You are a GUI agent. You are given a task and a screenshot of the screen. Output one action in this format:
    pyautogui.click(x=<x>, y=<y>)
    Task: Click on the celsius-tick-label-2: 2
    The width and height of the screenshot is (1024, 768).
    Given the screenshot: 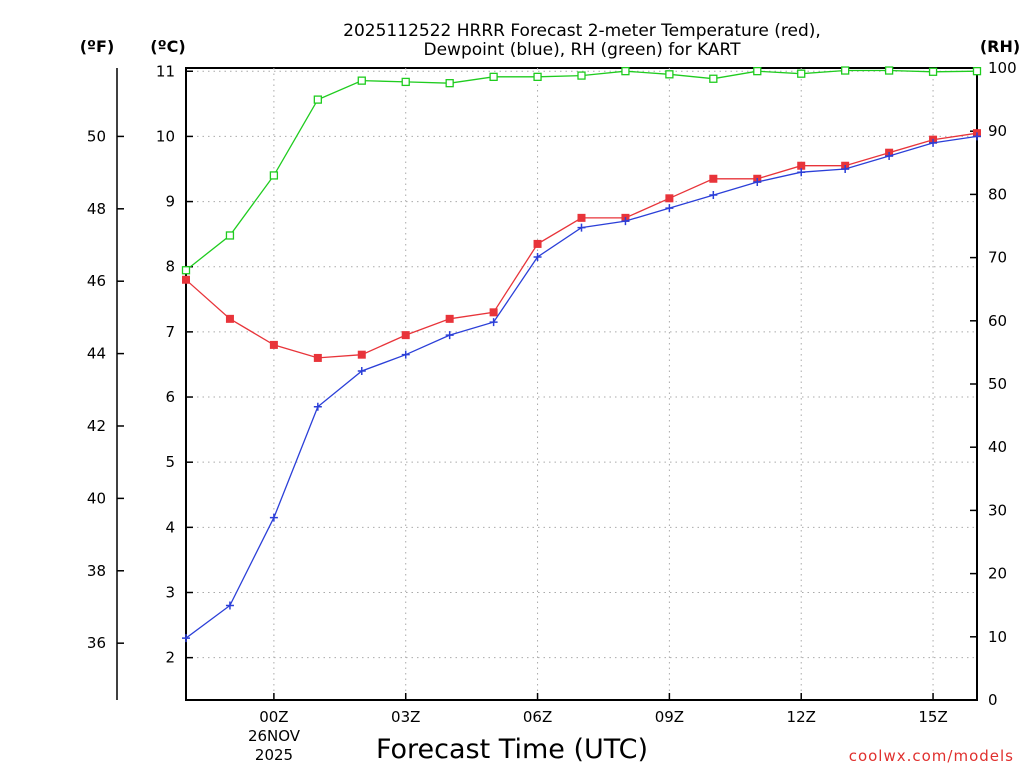 What is the action you would take?
    pyautogui.click(x=170, y=658)
    